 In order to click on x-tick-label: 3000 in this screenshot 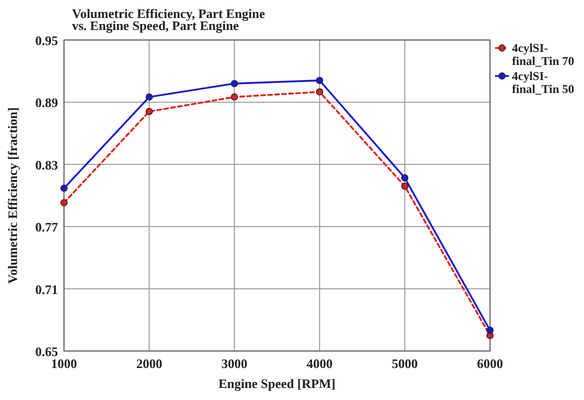, I will do `click(234, 363)`.